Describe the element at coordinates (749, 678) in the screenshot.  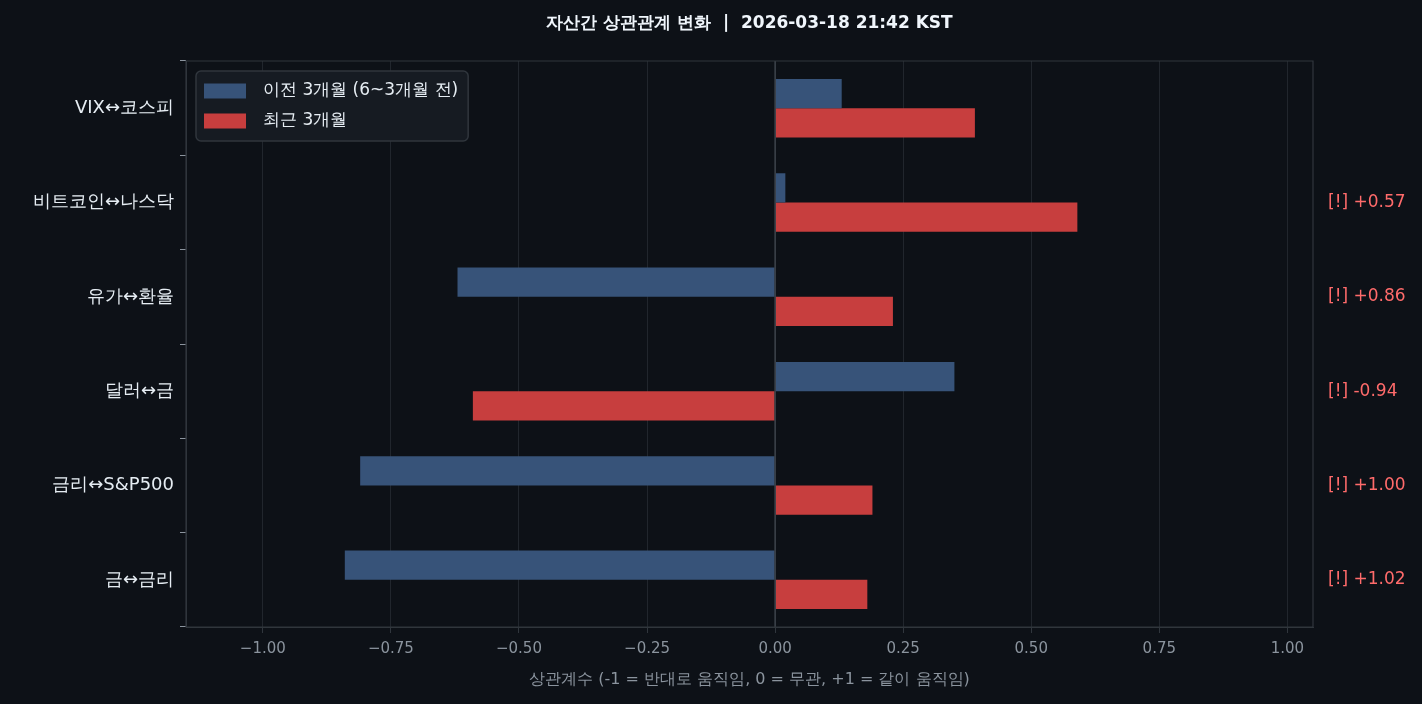
I see `x-axis-title: 상관계수 (-1 = 반대로 움직임, 0 = 무관, +1 = 같이 움직임)` at that location.